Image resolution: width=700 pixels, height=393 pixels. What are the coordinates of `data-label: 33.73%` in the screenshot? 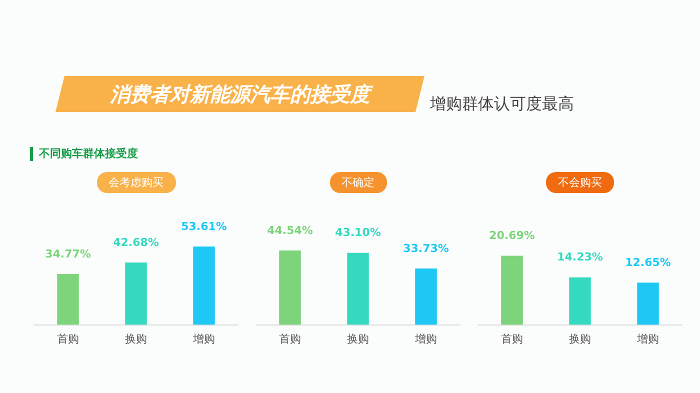 It's located at (426, 248).